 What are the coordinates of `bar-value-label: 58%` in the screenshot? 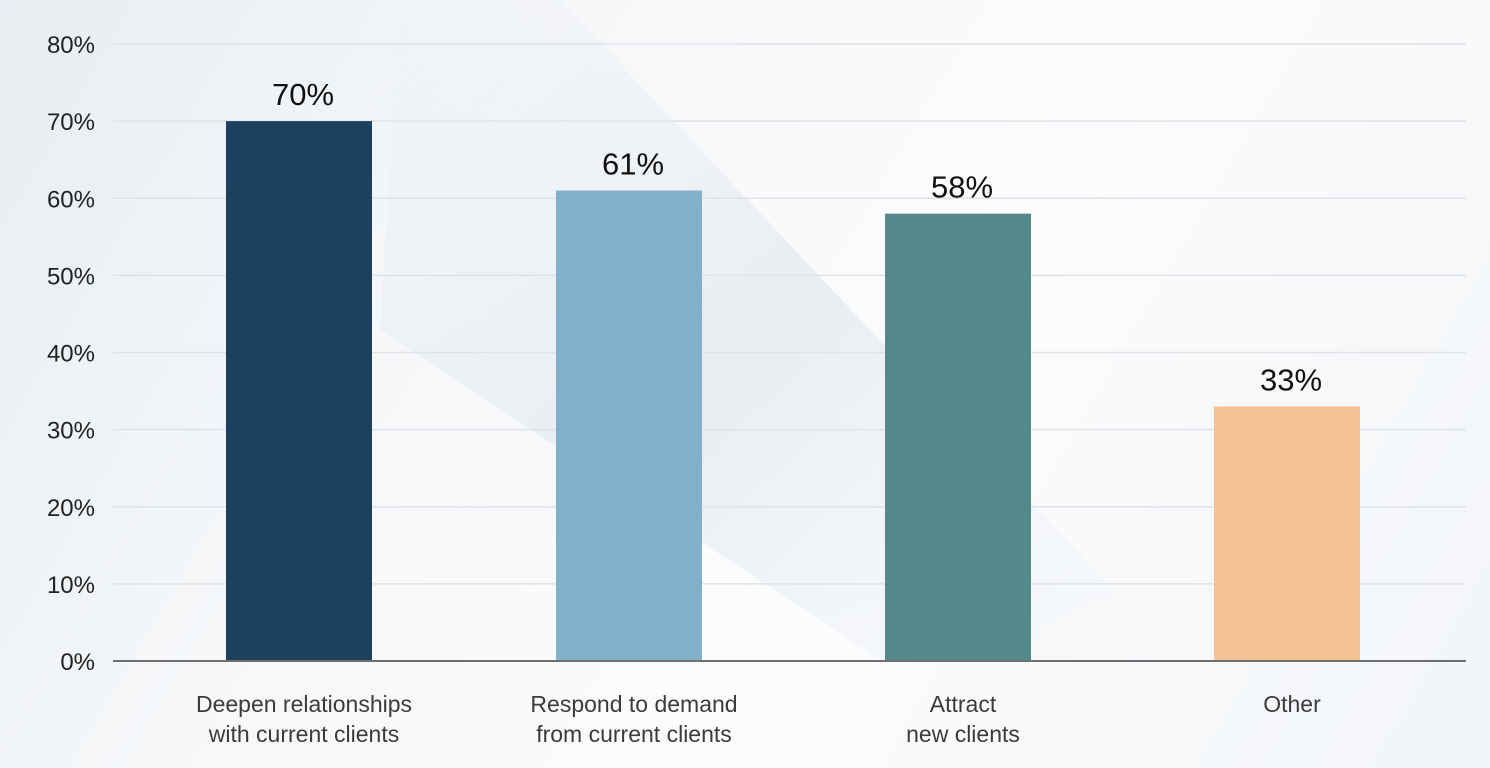 It's located at (962, 187).